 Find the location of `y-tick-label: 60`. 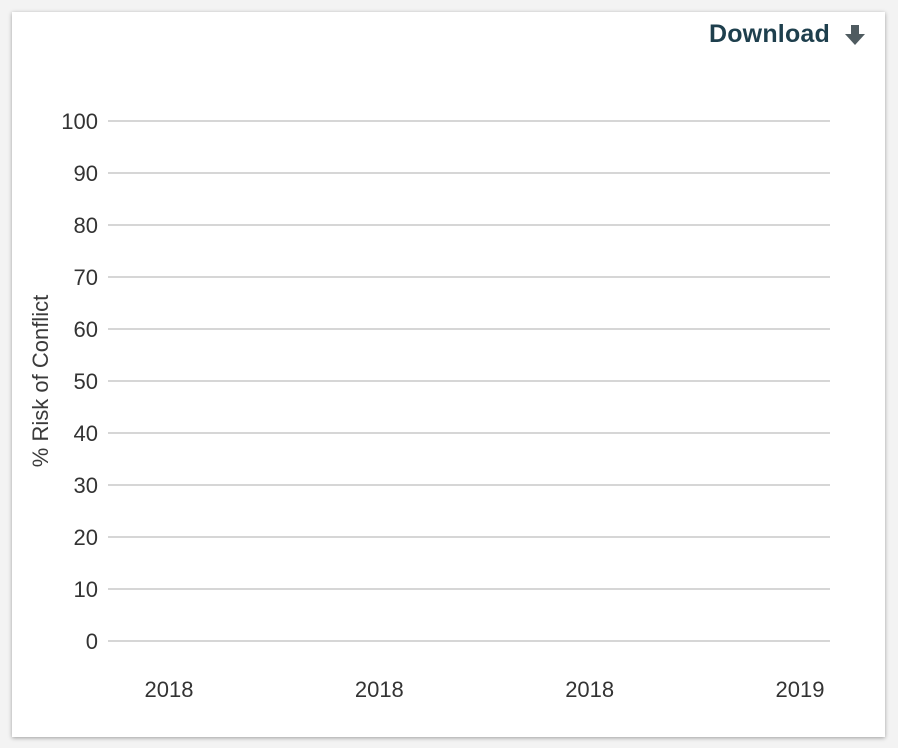

y-tick-label: 60 is located at coordinates (86, 329).